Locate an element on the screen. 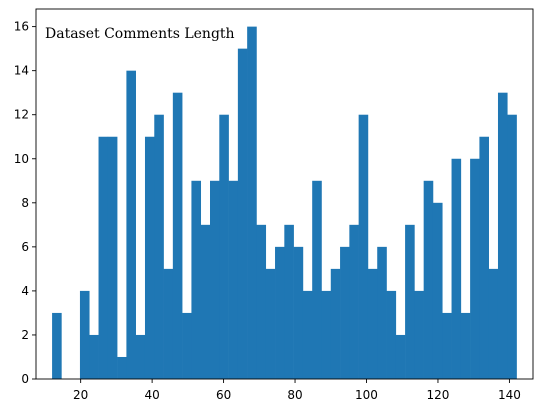 The image size is (543, 413). x-tick-label: 20 is located at coordinates (80, 395).